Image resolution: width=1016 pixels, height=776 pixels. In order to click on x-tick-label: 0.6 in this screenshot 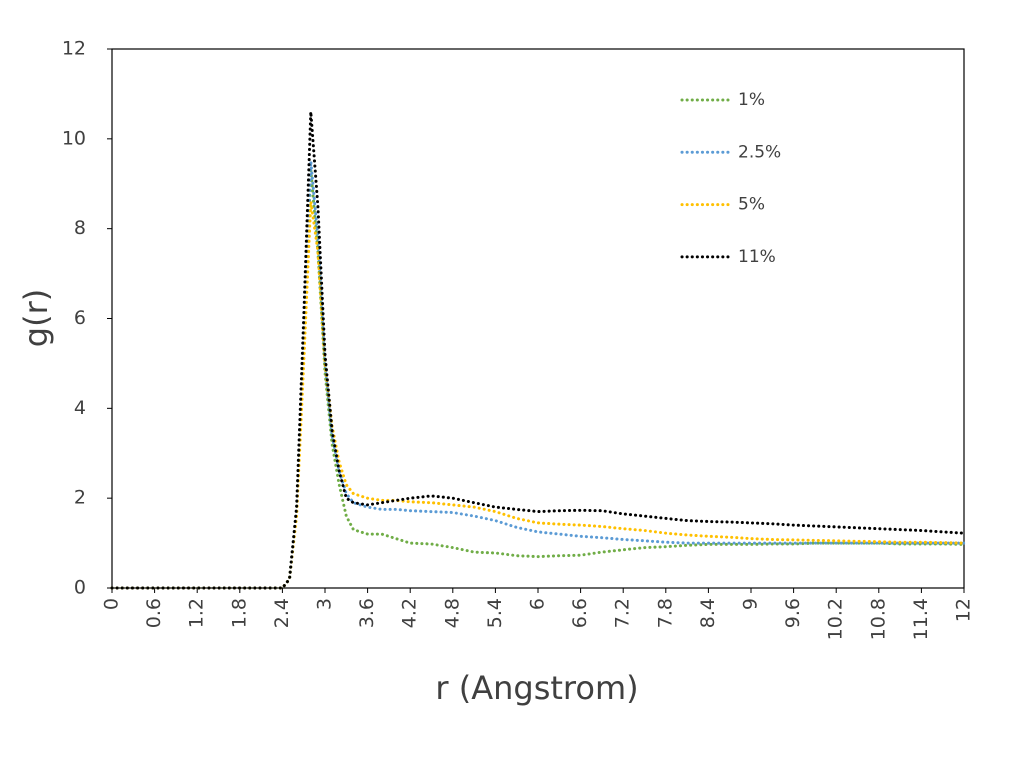, I will do `click(154, 613)`.